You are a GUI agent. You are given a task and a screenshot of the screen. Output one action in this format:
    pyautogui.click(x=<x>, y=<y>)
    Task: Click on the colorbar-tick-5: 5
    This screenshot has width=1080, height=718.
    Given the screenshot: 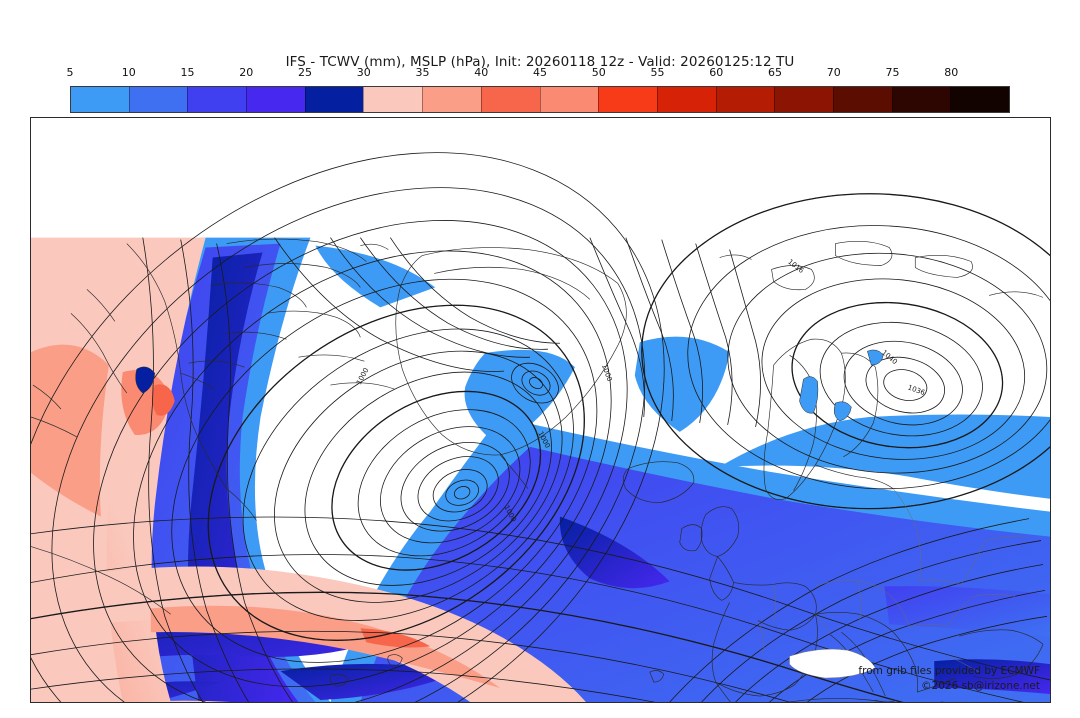 What is the action you would take?
    pyautogui.click(x=70, y=72)
    